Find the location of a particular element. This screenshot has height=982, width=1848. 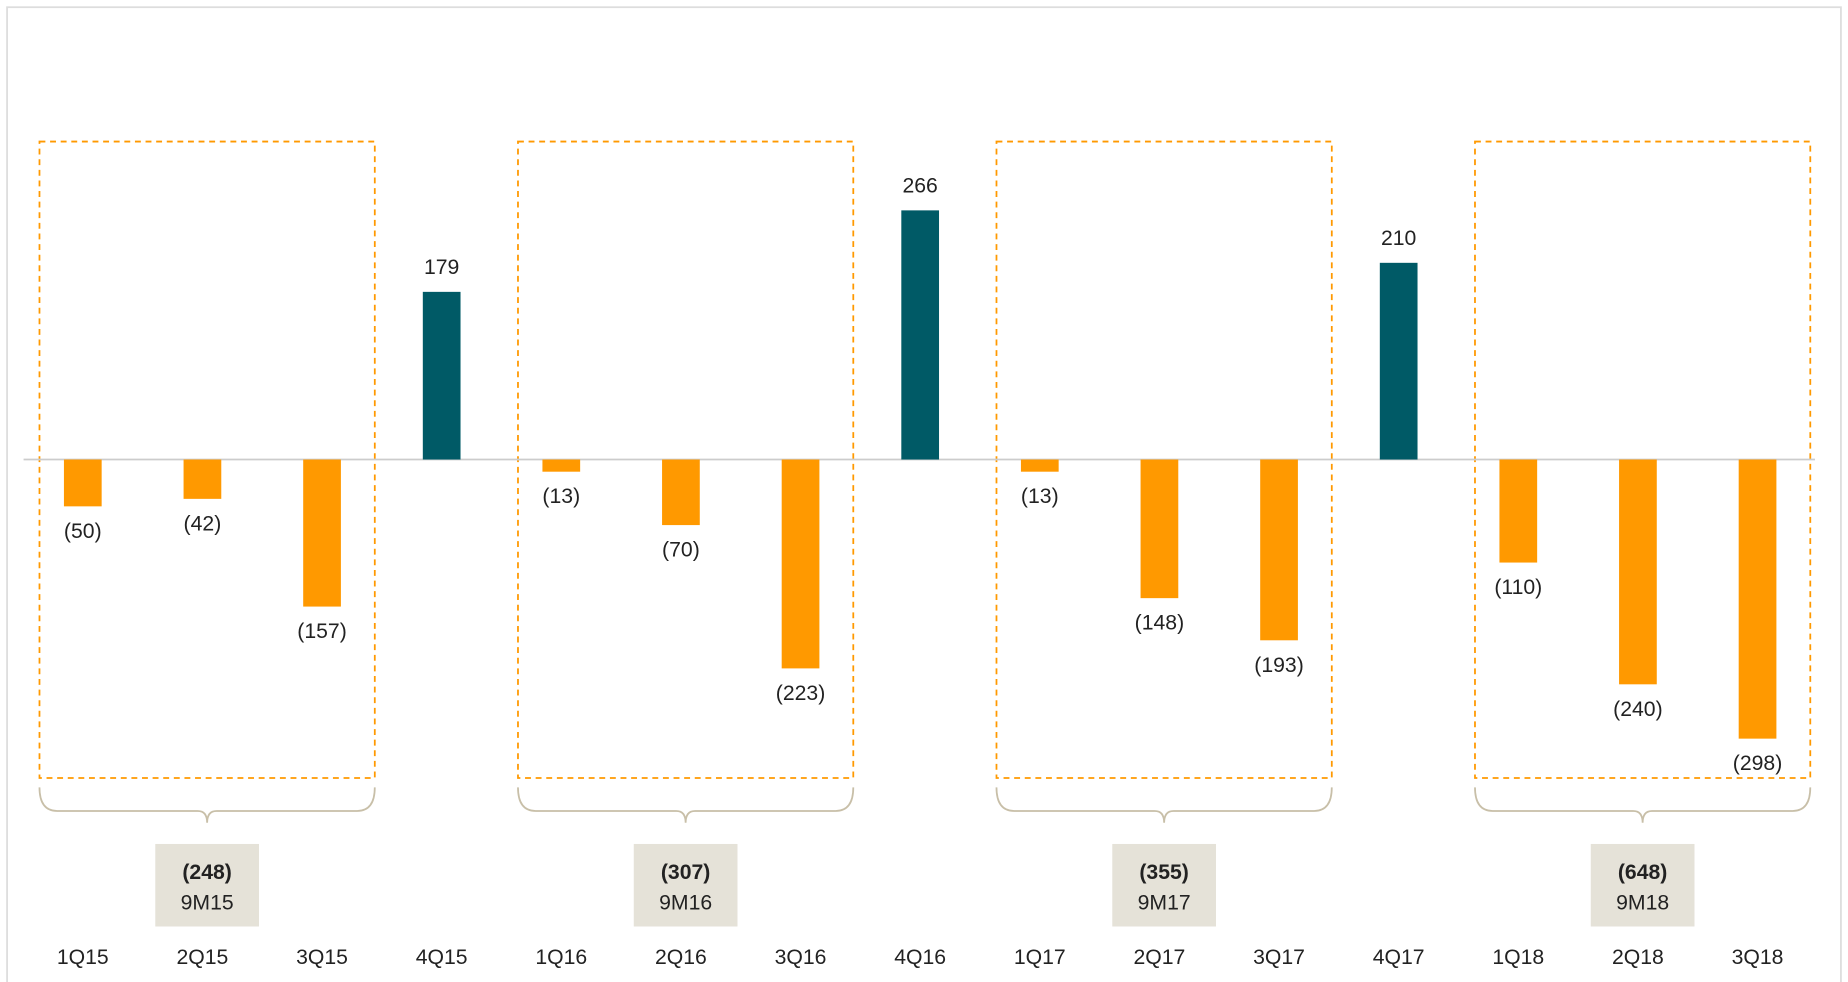

x-tick-label: 4Q15 is located at coordinates (442, 957).